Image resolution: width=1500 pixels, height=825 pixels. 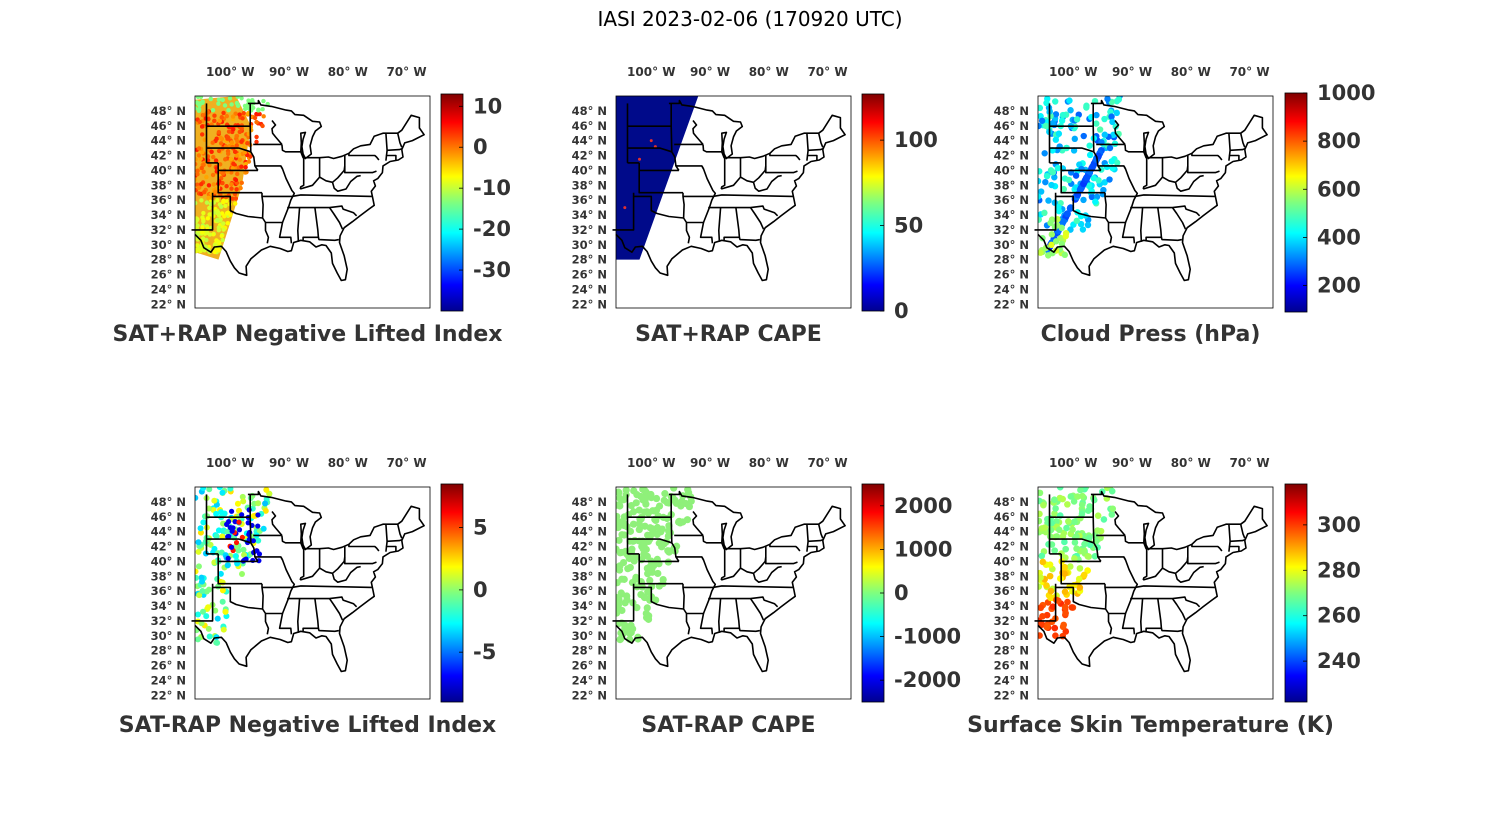 What do you see at coordinates (901, 593) in the screenshot?
I see `colorbar-tick-label: 0` at bounding box center [901, 593].